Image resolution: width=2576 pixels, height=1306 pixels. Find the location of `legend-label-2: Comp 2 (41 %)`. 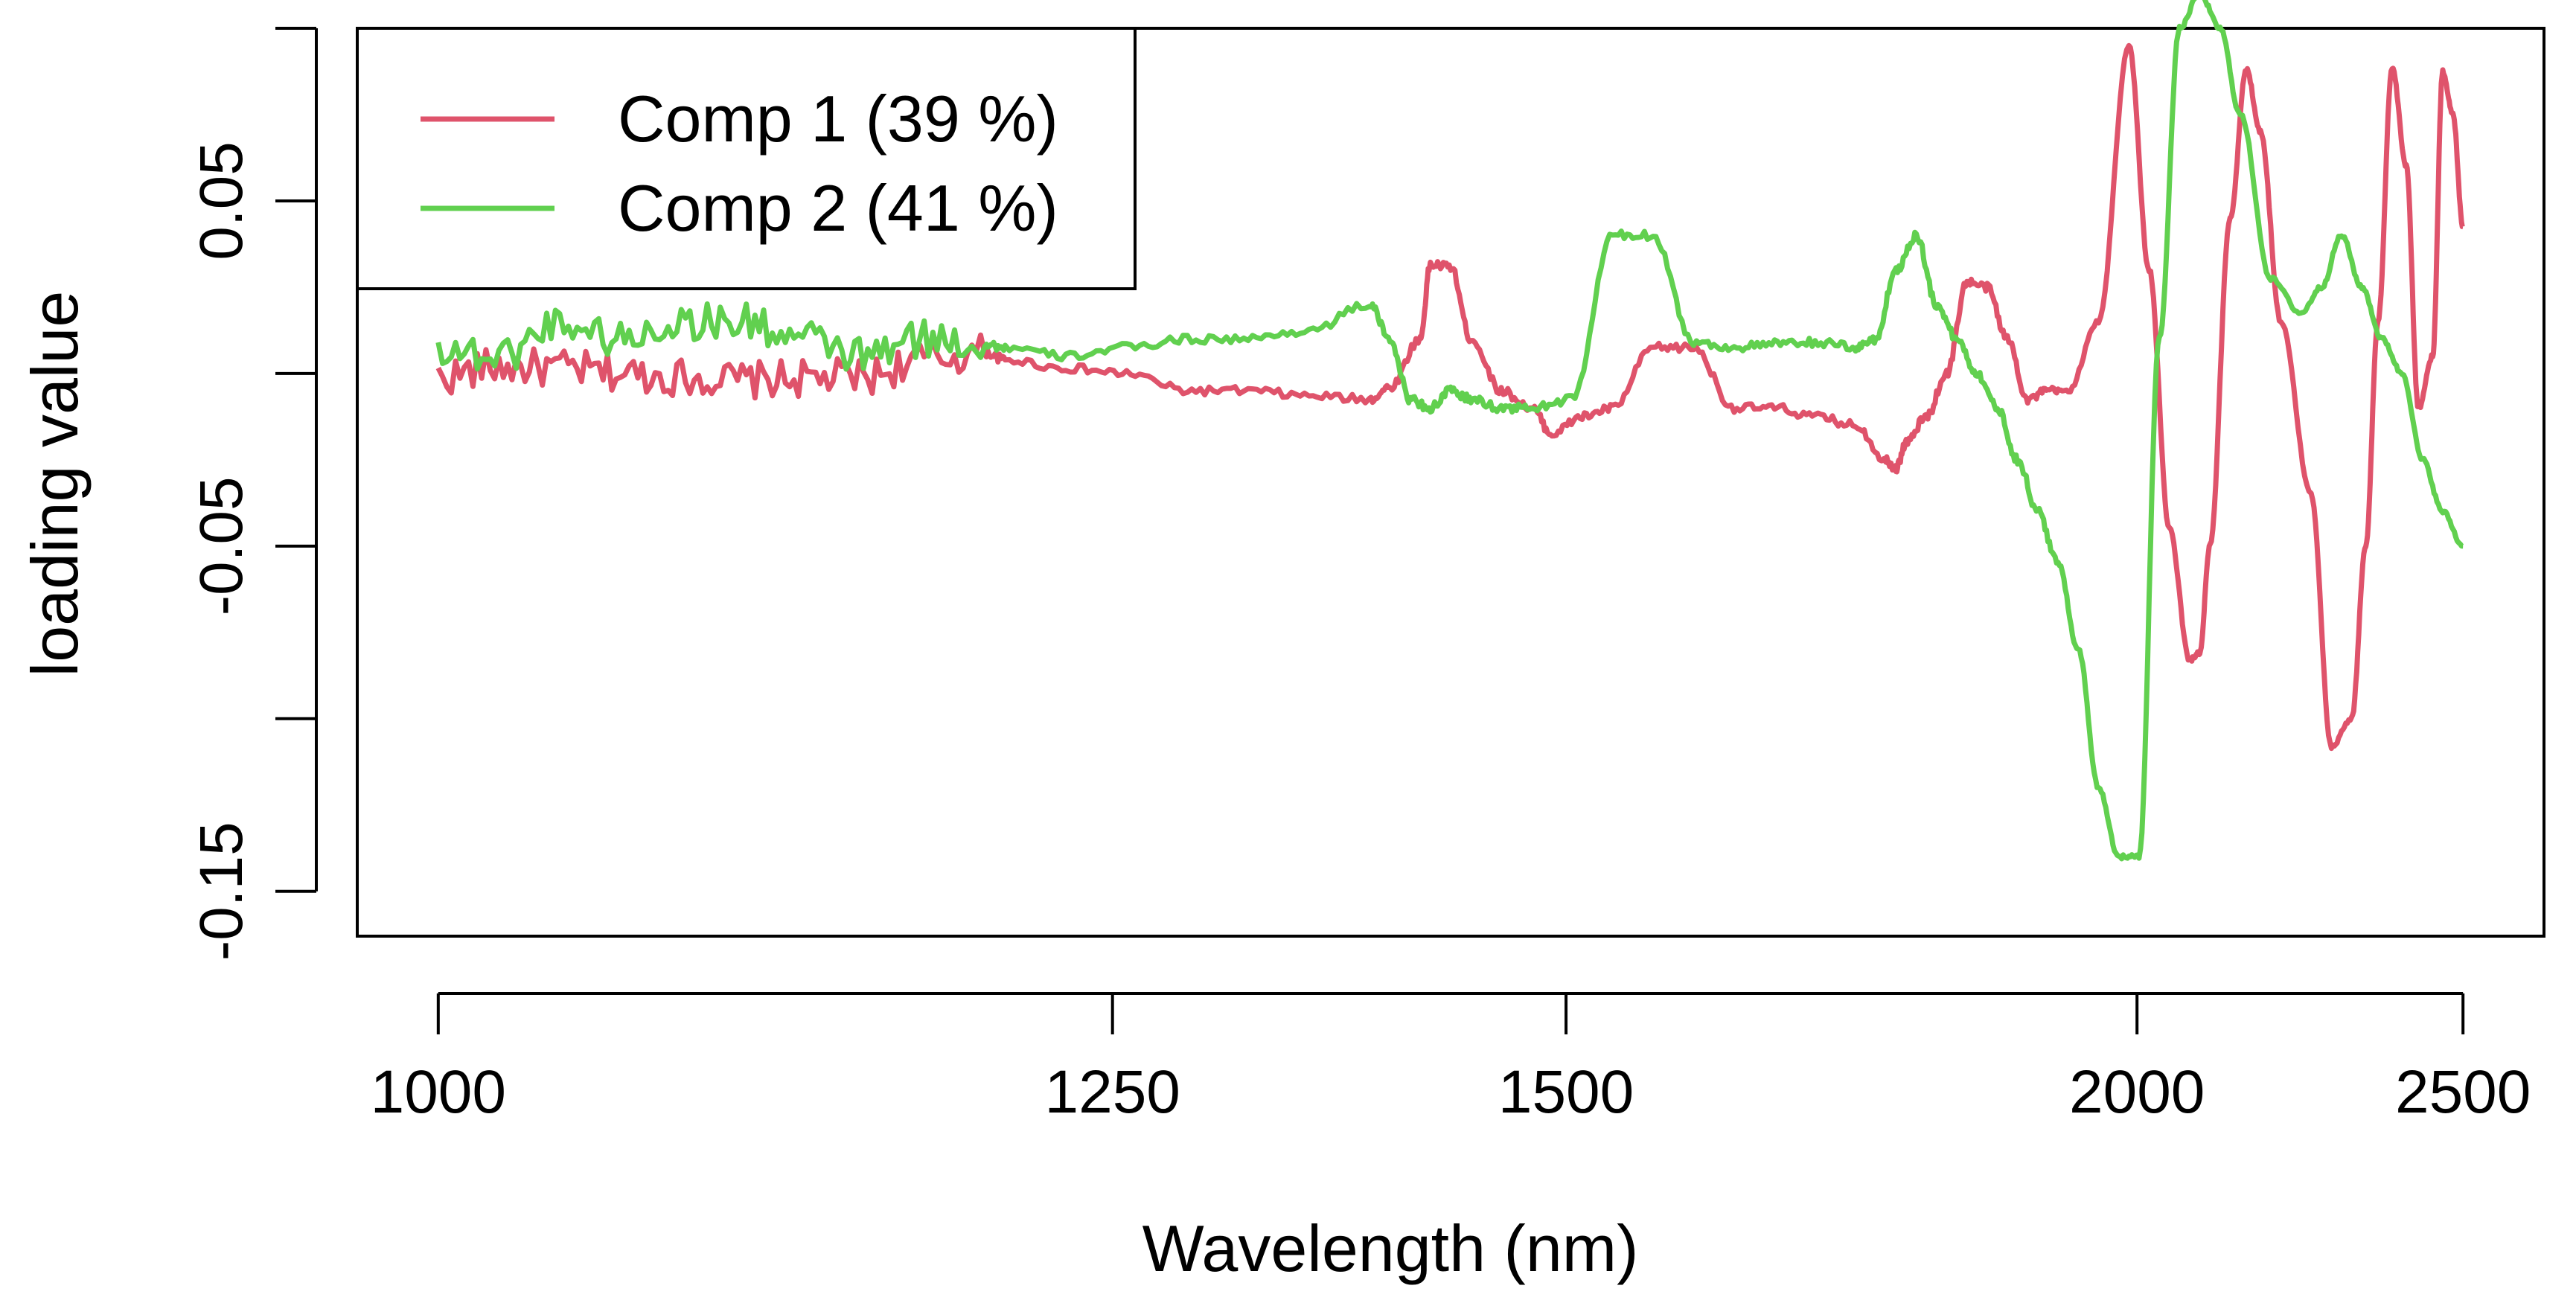

legend-label-2: Comp 2 (41 %) is located at coordinates (838, 208).